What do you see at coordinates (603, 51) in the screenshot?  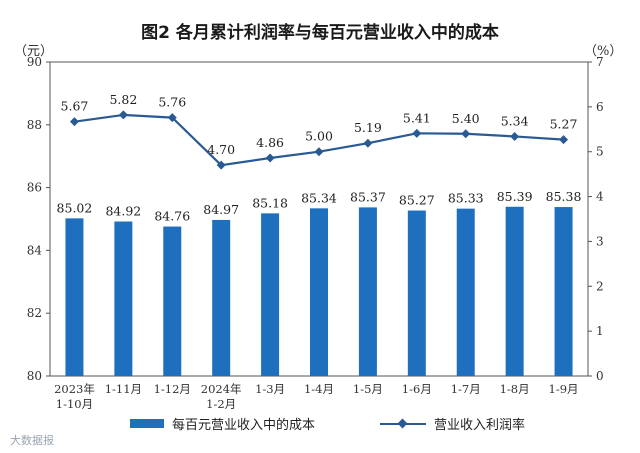 I see `right-axis-unit: （%）` at bounding box center [603, 51].